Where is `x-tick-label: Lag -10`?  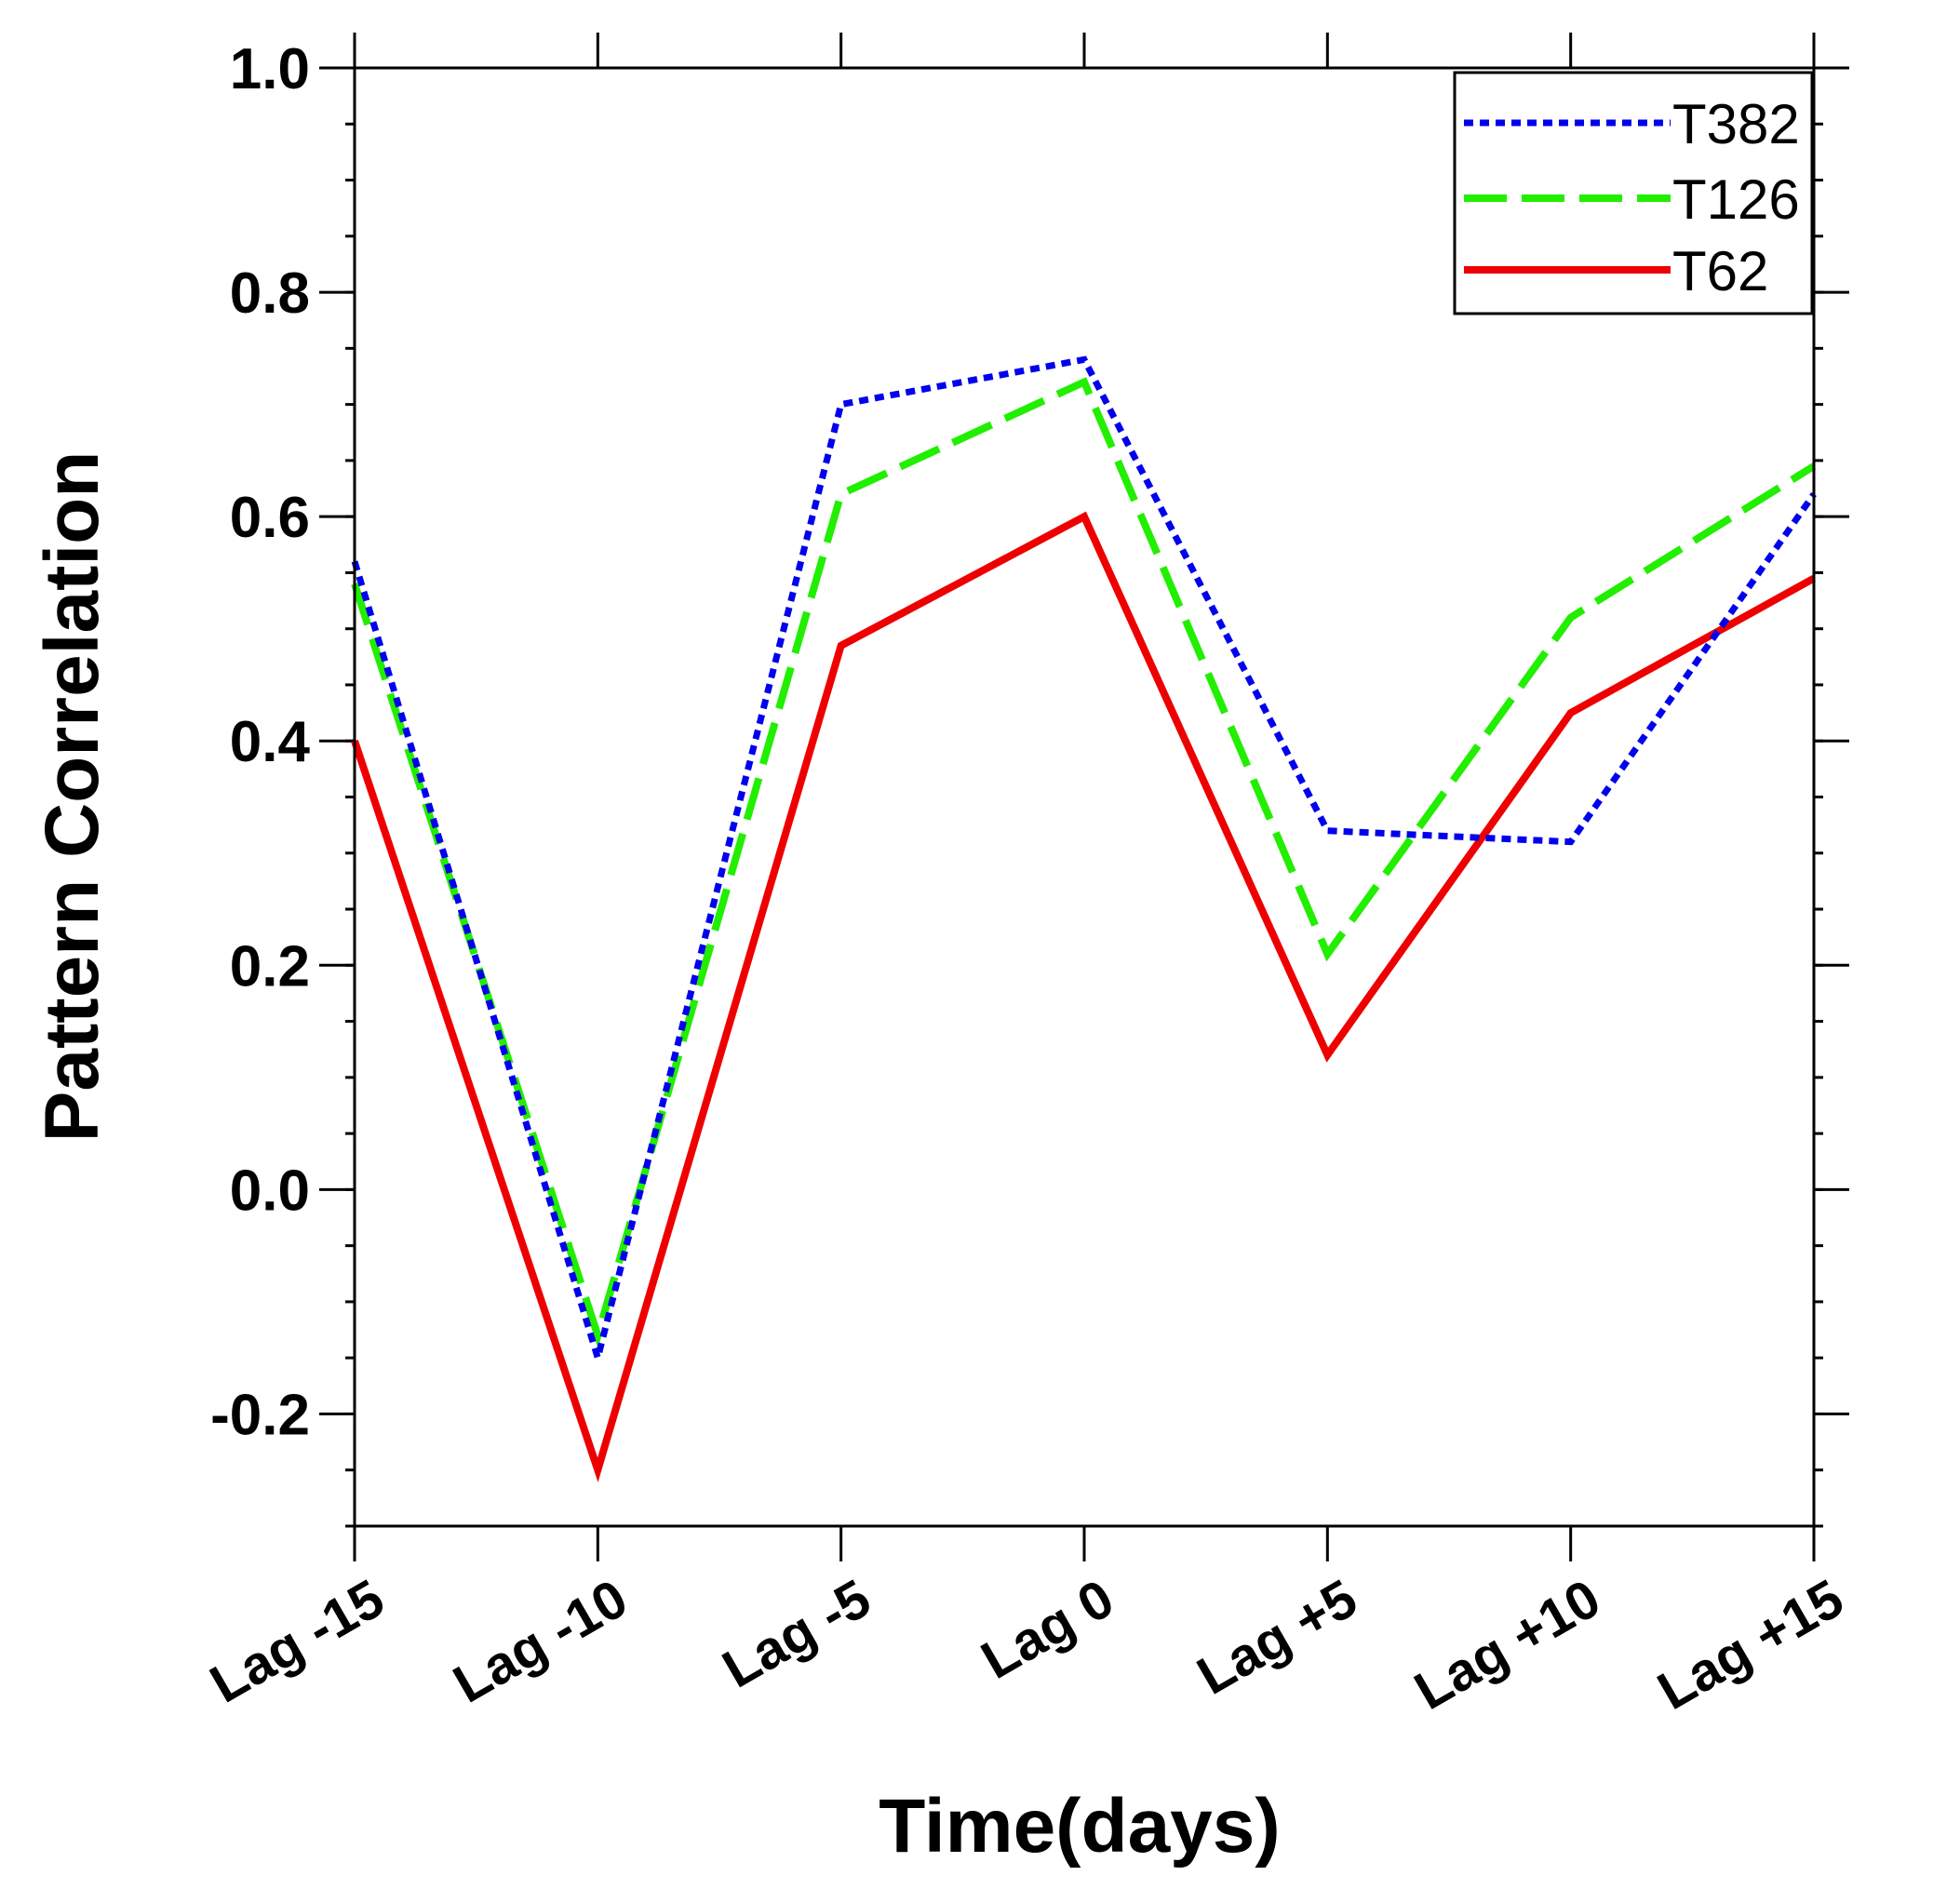 x-tick-label: Lag -10 is located at coordinates (540, 1641).